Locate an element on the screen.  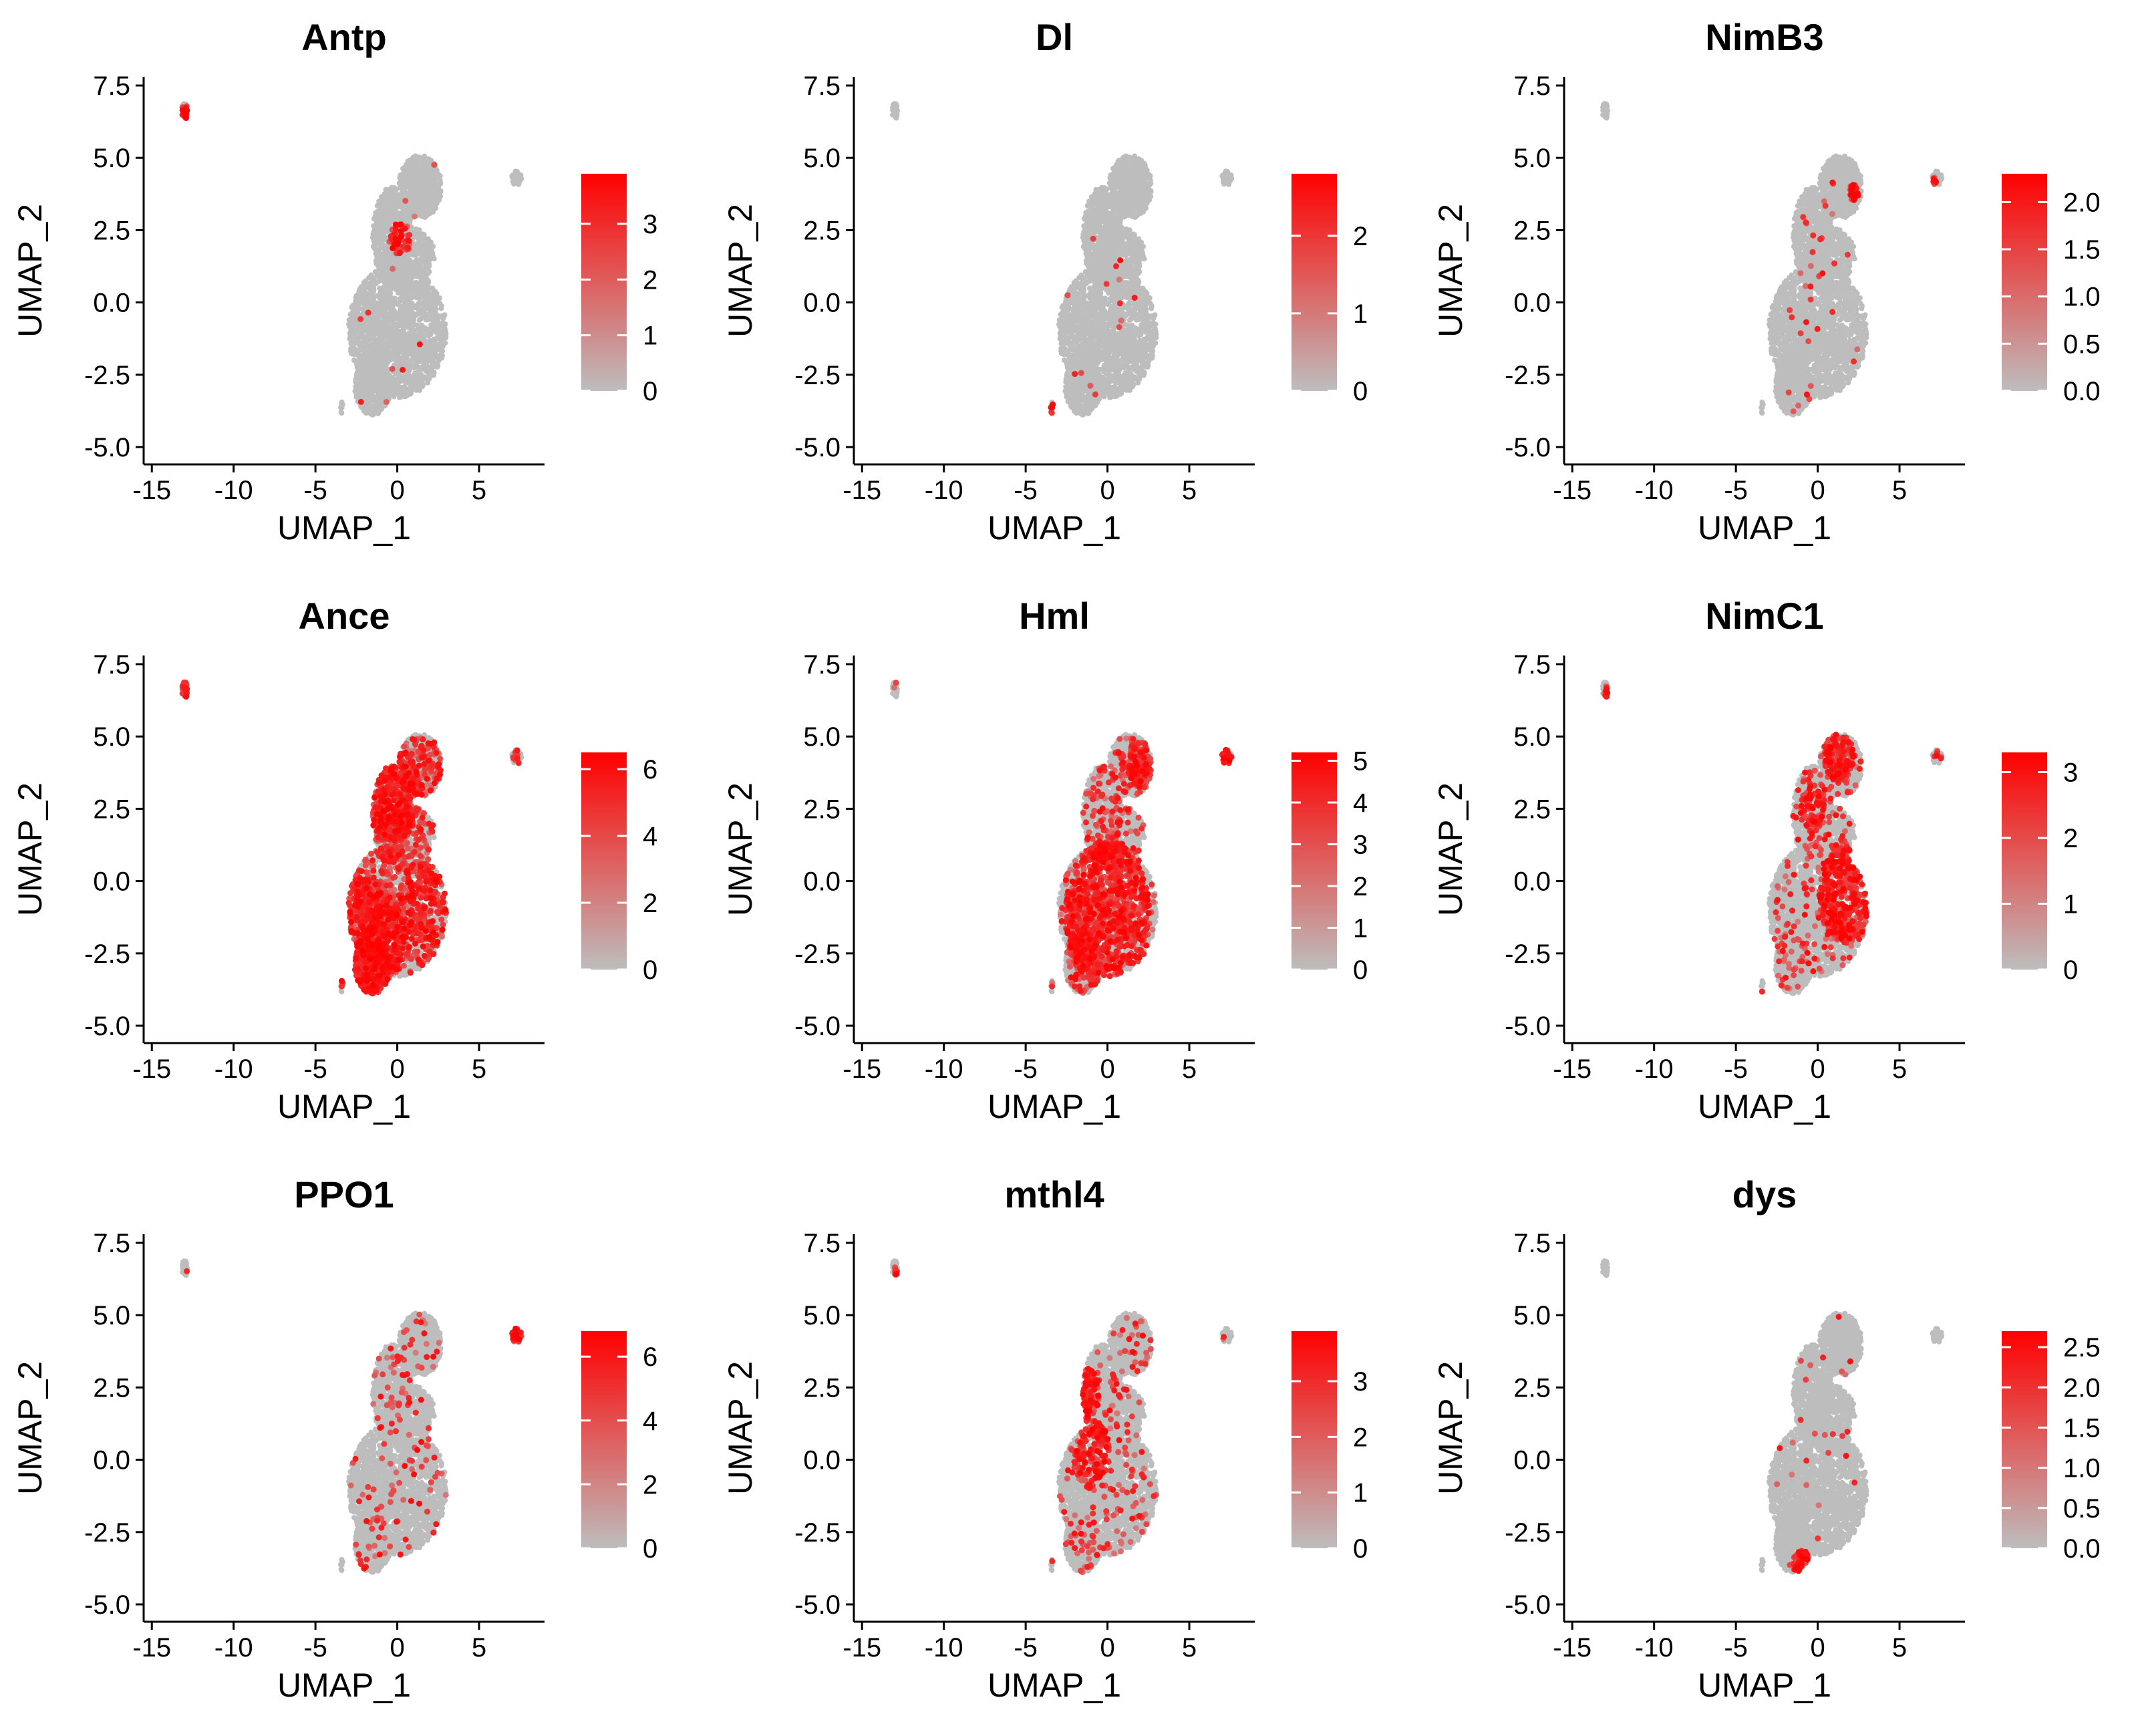
x-tick-label: 5 is located at coordinates (479, 491).